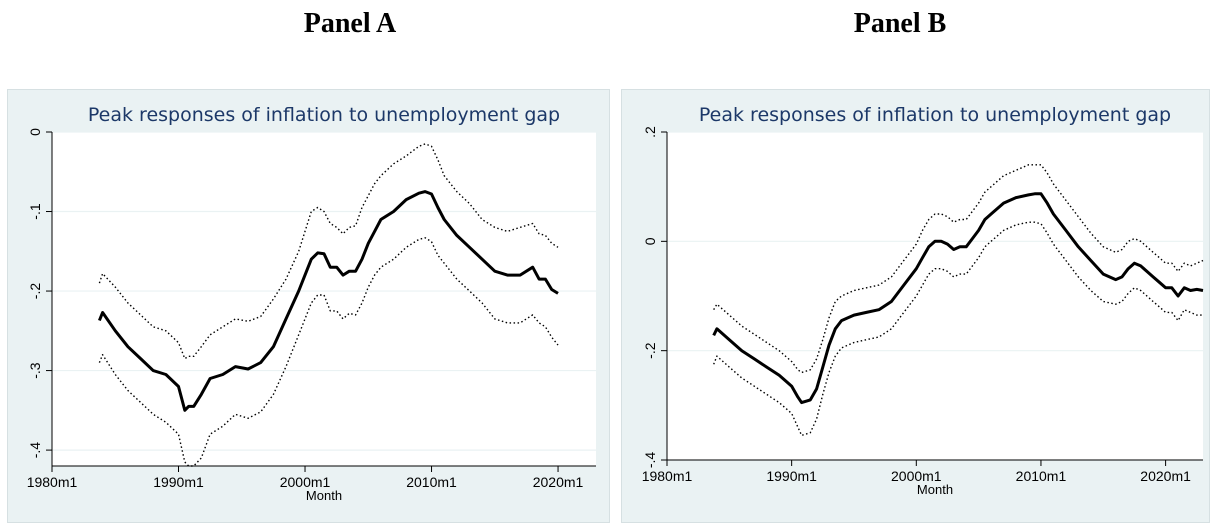 Image resolution: width=1210 pixels, height=523 pixels. I want to click on y-tick-label: -.3, so click(35, 370).